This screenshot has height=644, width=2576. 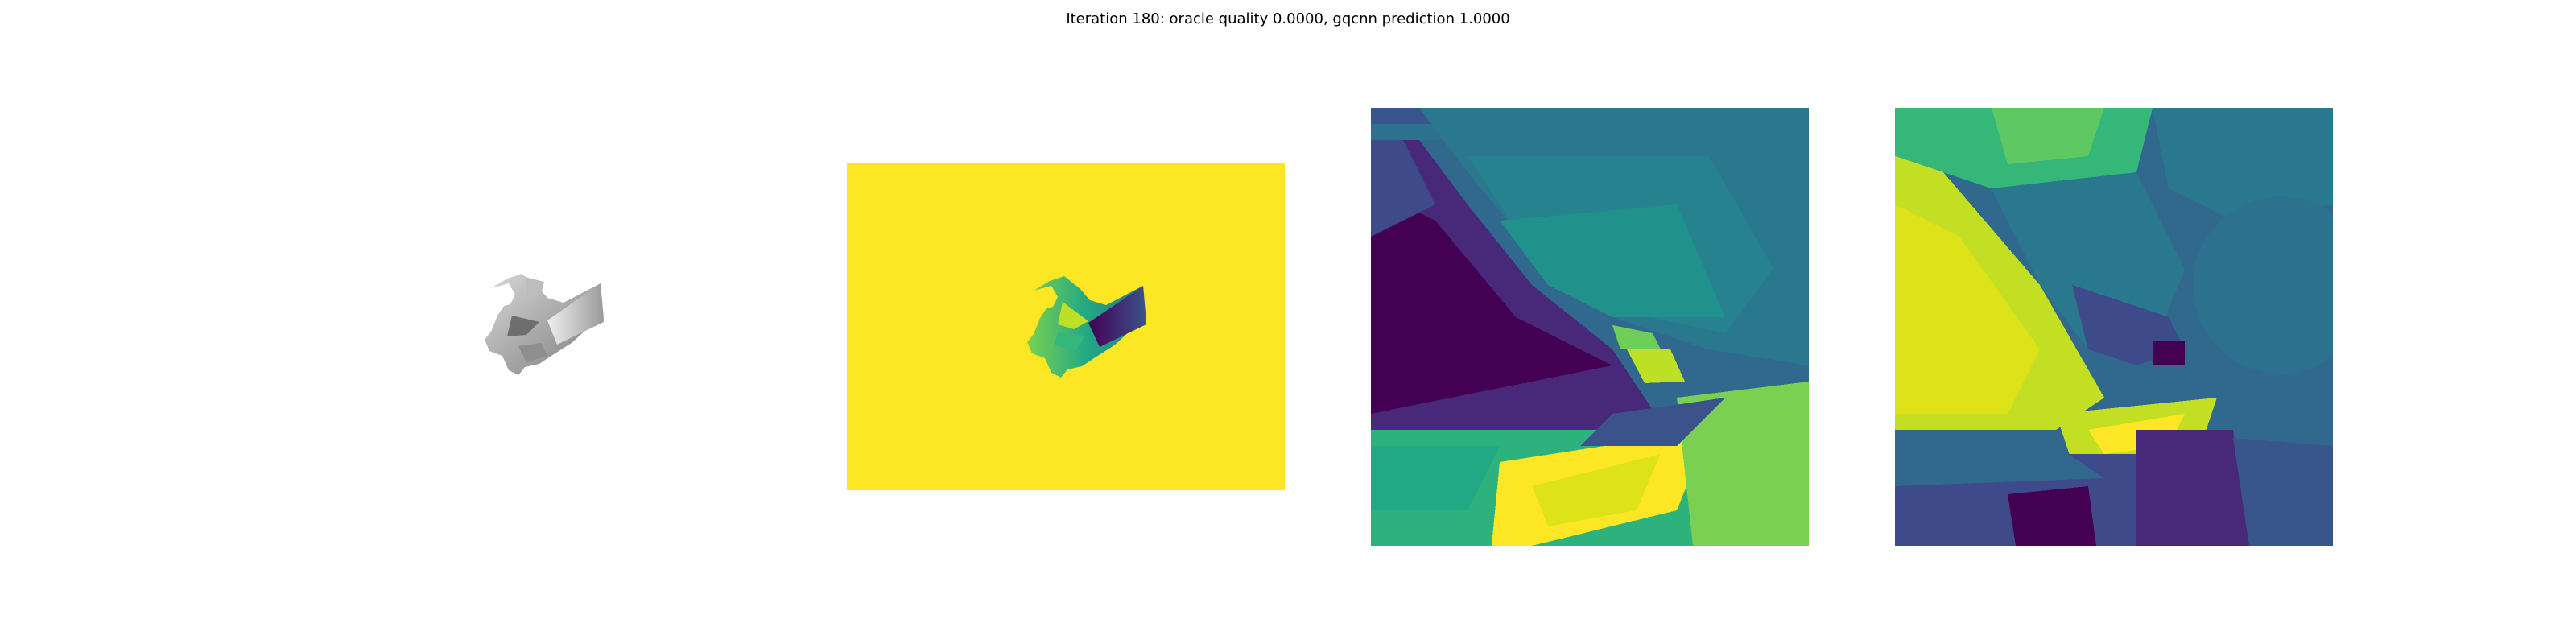 I want to click on depth-crop-1-panel, so click(x=1590, y=327).